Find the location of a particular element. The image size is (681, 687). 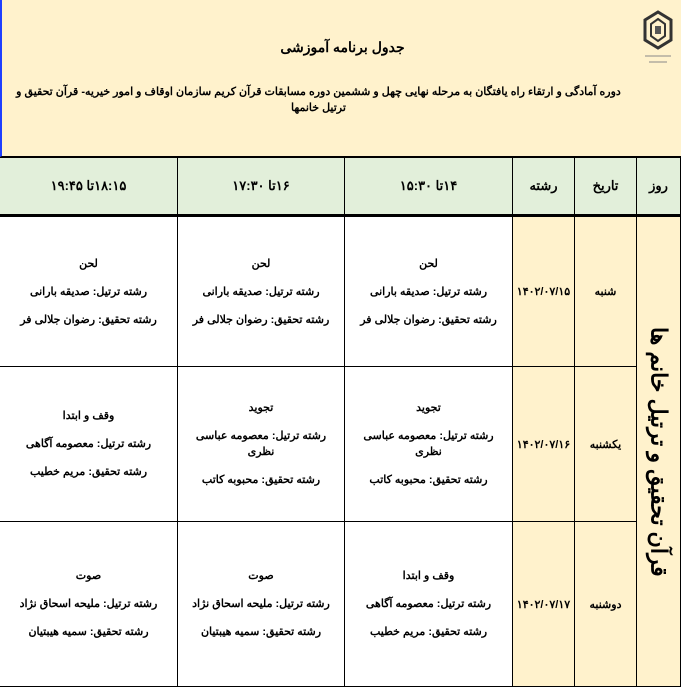

col-day: روز is located at coordinates (658, 187).